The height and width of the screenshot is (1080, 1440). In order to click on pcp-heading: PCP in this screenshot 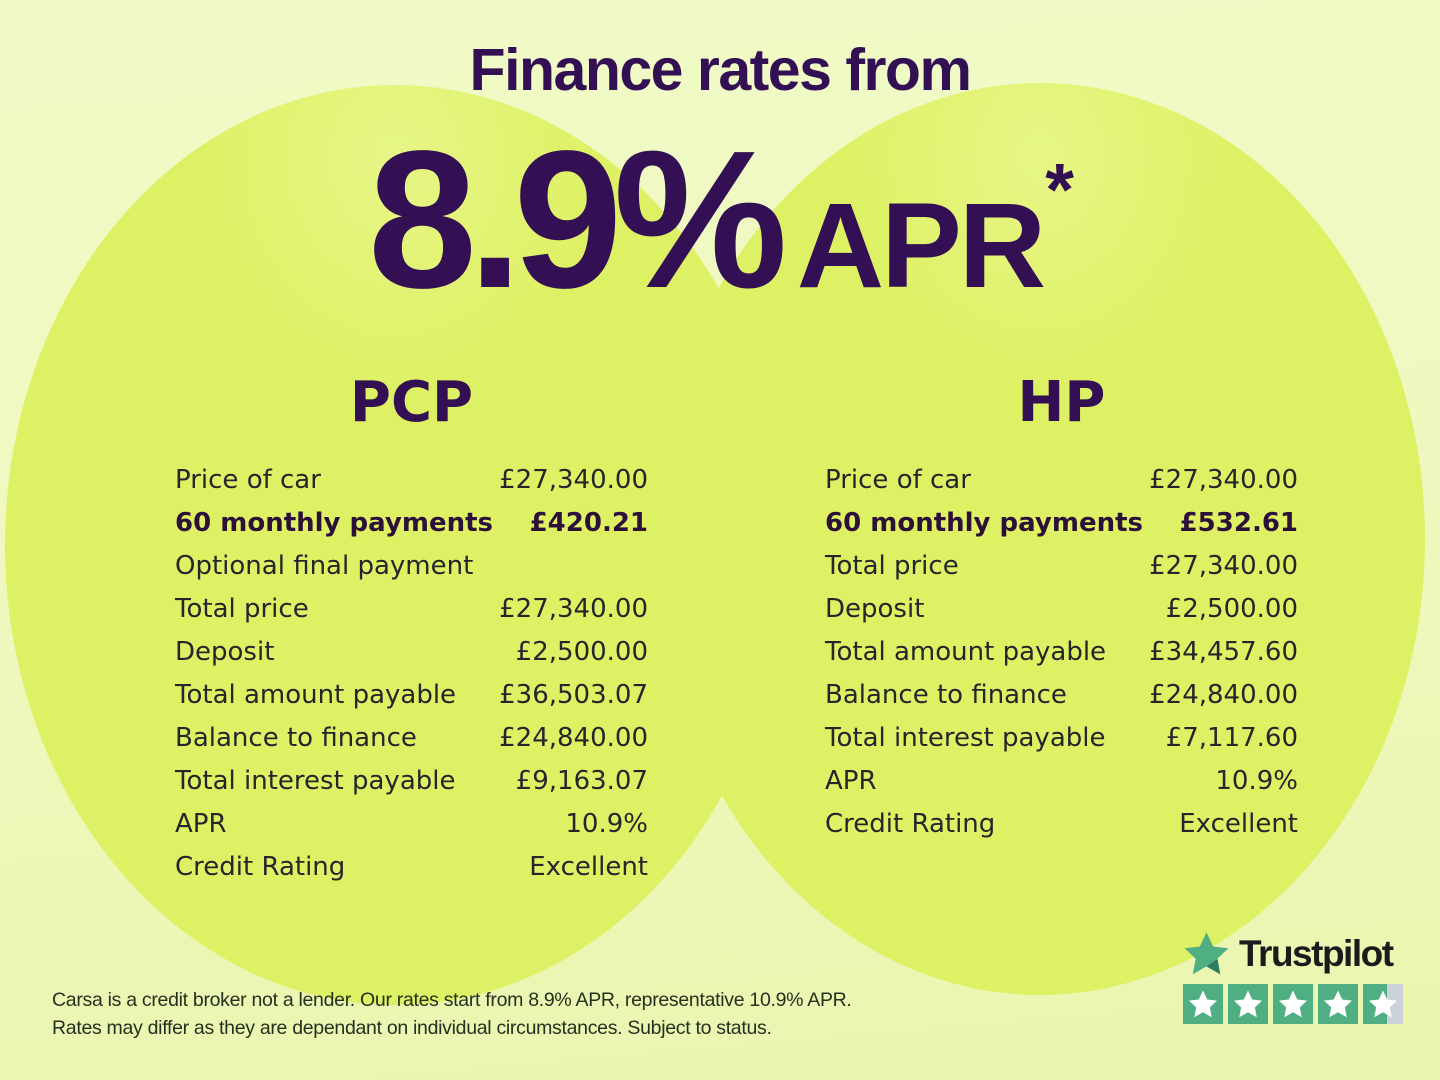, I will do `click(411, 402)`.